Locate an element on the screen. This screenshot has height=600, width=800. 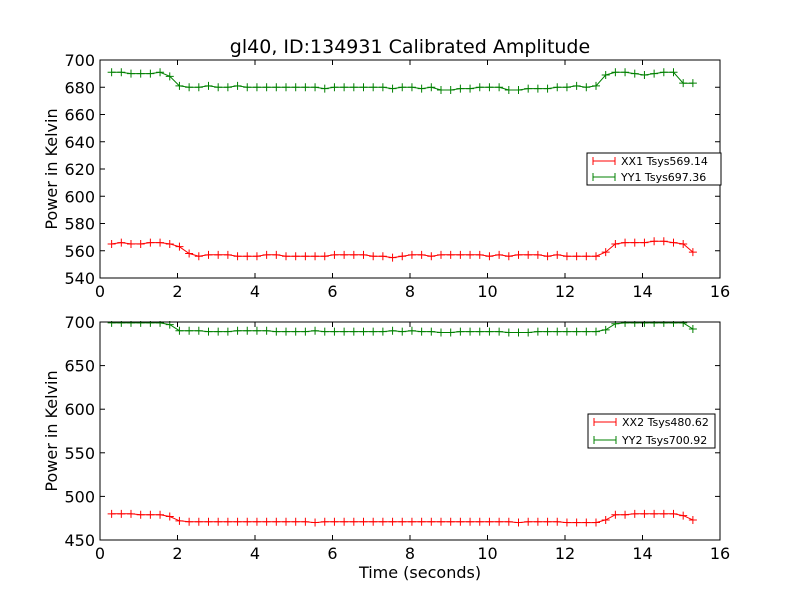
legend-entry-label: XX1 Tsys569.14 is located at coordinates (664, 161).